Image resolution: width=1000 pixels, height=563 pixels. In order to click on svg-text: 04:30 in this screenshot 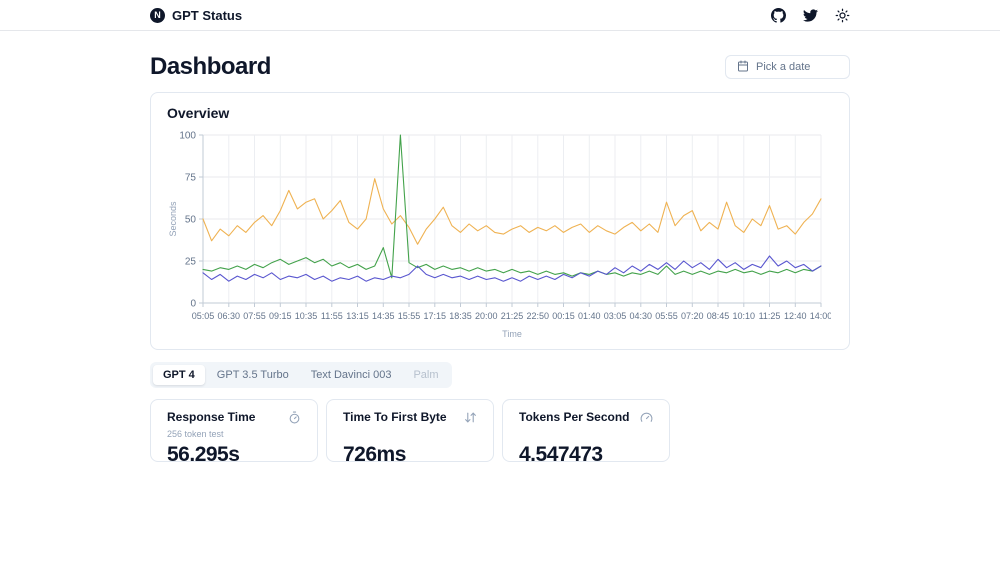, I will do `click(641, 316)`.